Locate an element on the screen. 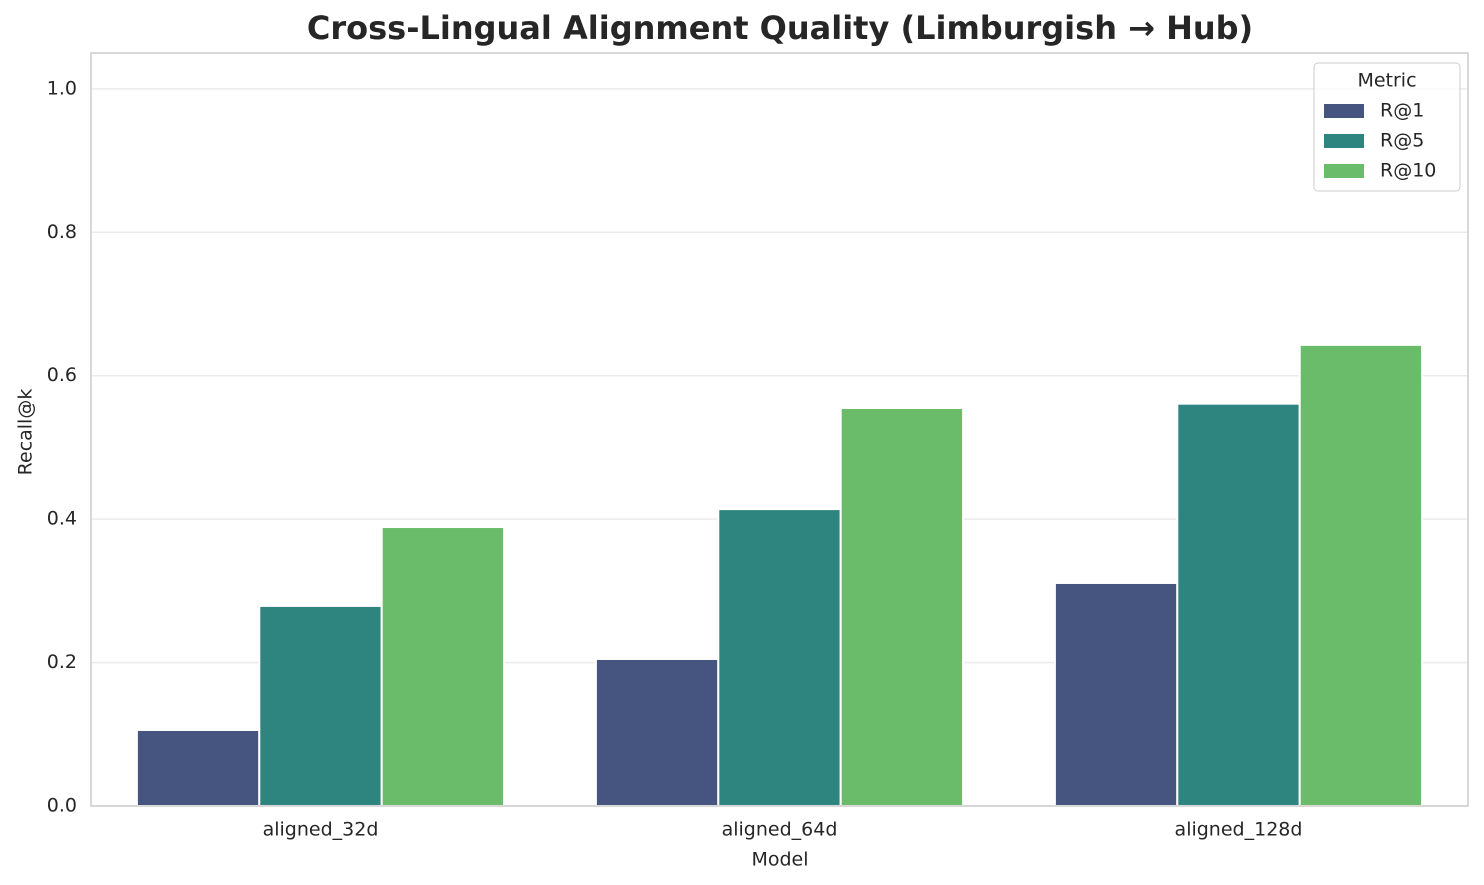 This screenshot has height=885, width=1484. x-tick-label: aligned_64d is located at coordinates (780, 830).